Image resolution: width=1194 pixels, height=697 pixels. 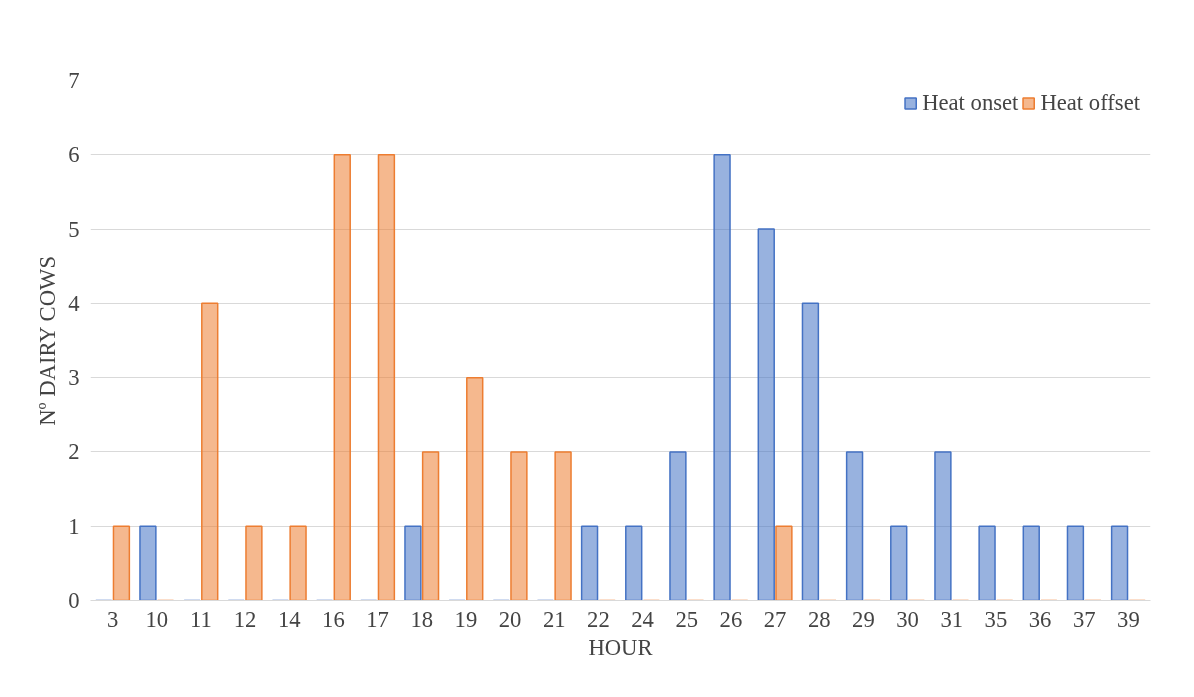 What do you see at coordinates (201, 619) in the screenshot?
I see `x-tick-label: 11` at bounding box center [201, 619].